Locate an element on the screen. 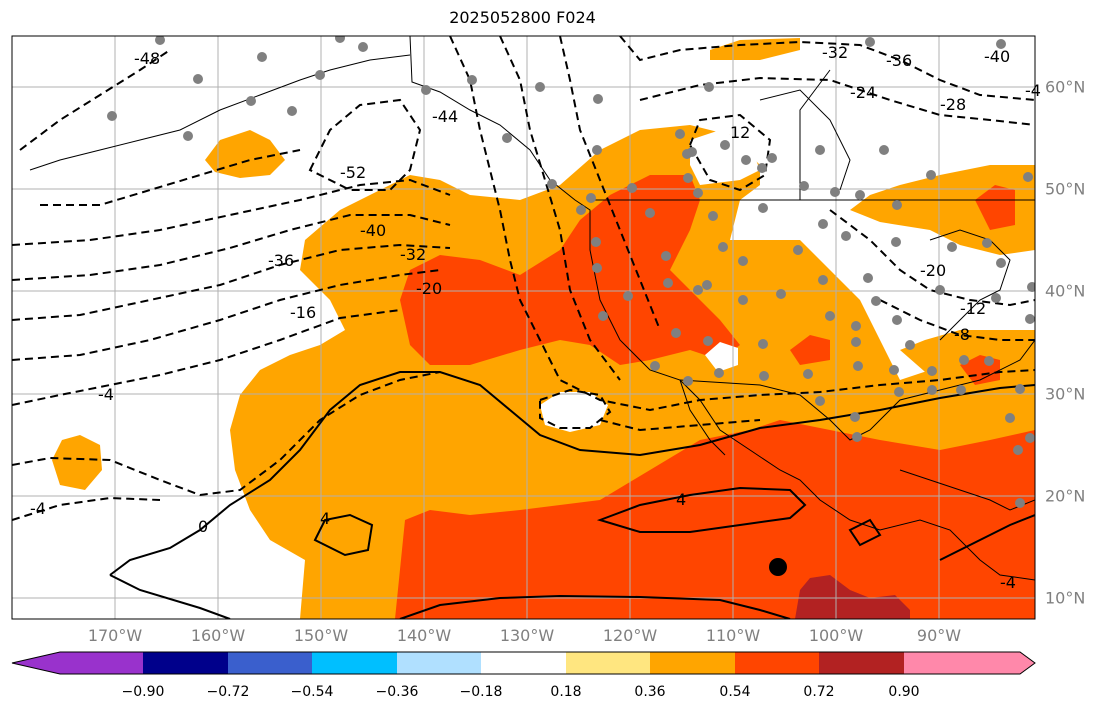 This screenshot has width=1105, height=712. colorbar-tick-label: 0.36 is located at coordinates (650, 692).